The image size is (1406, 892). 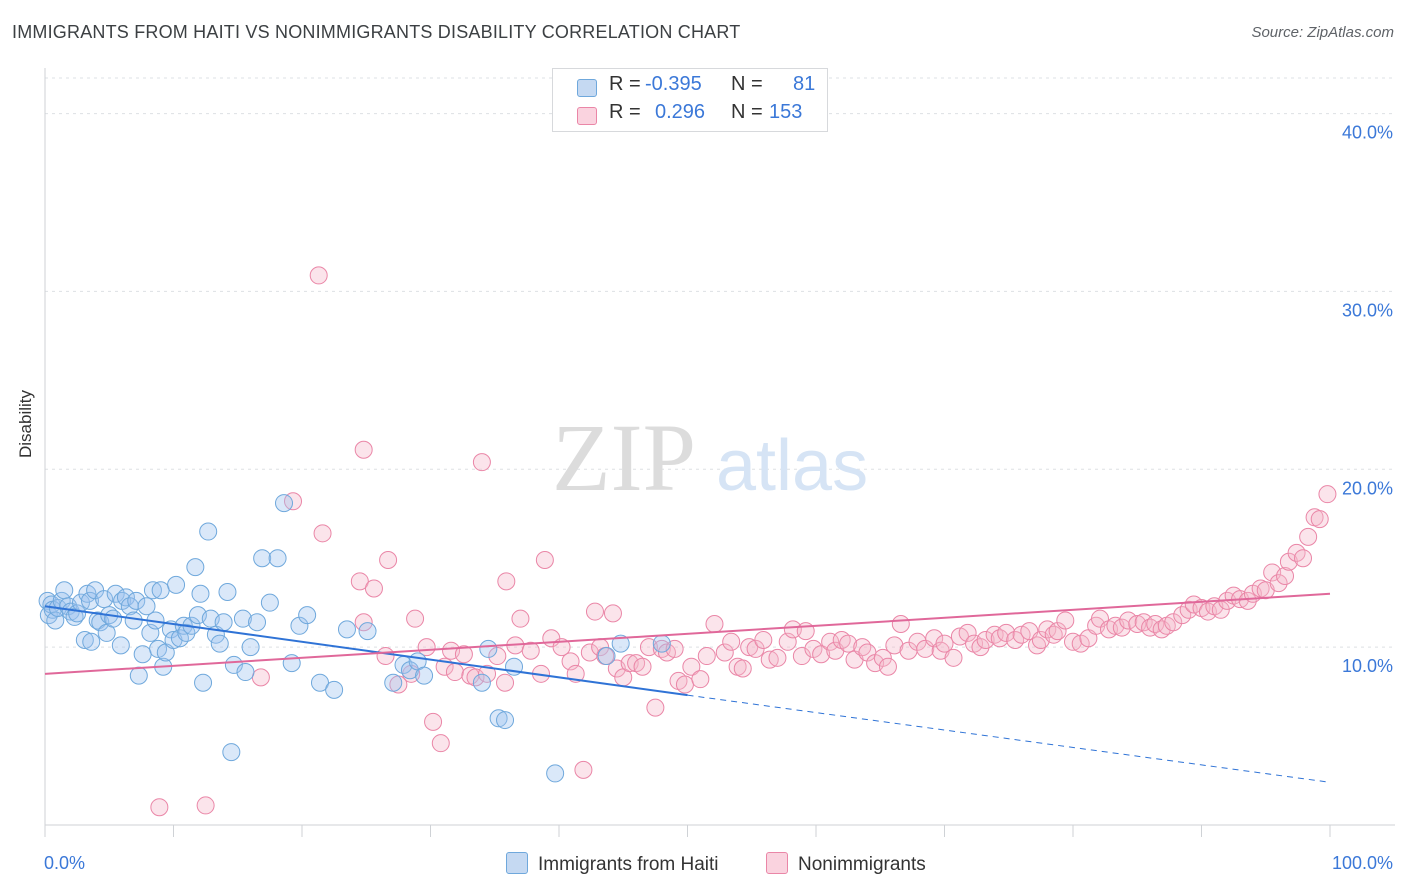 I want to click on x-tick-label: 0.0%, so click(x=64, y=863).